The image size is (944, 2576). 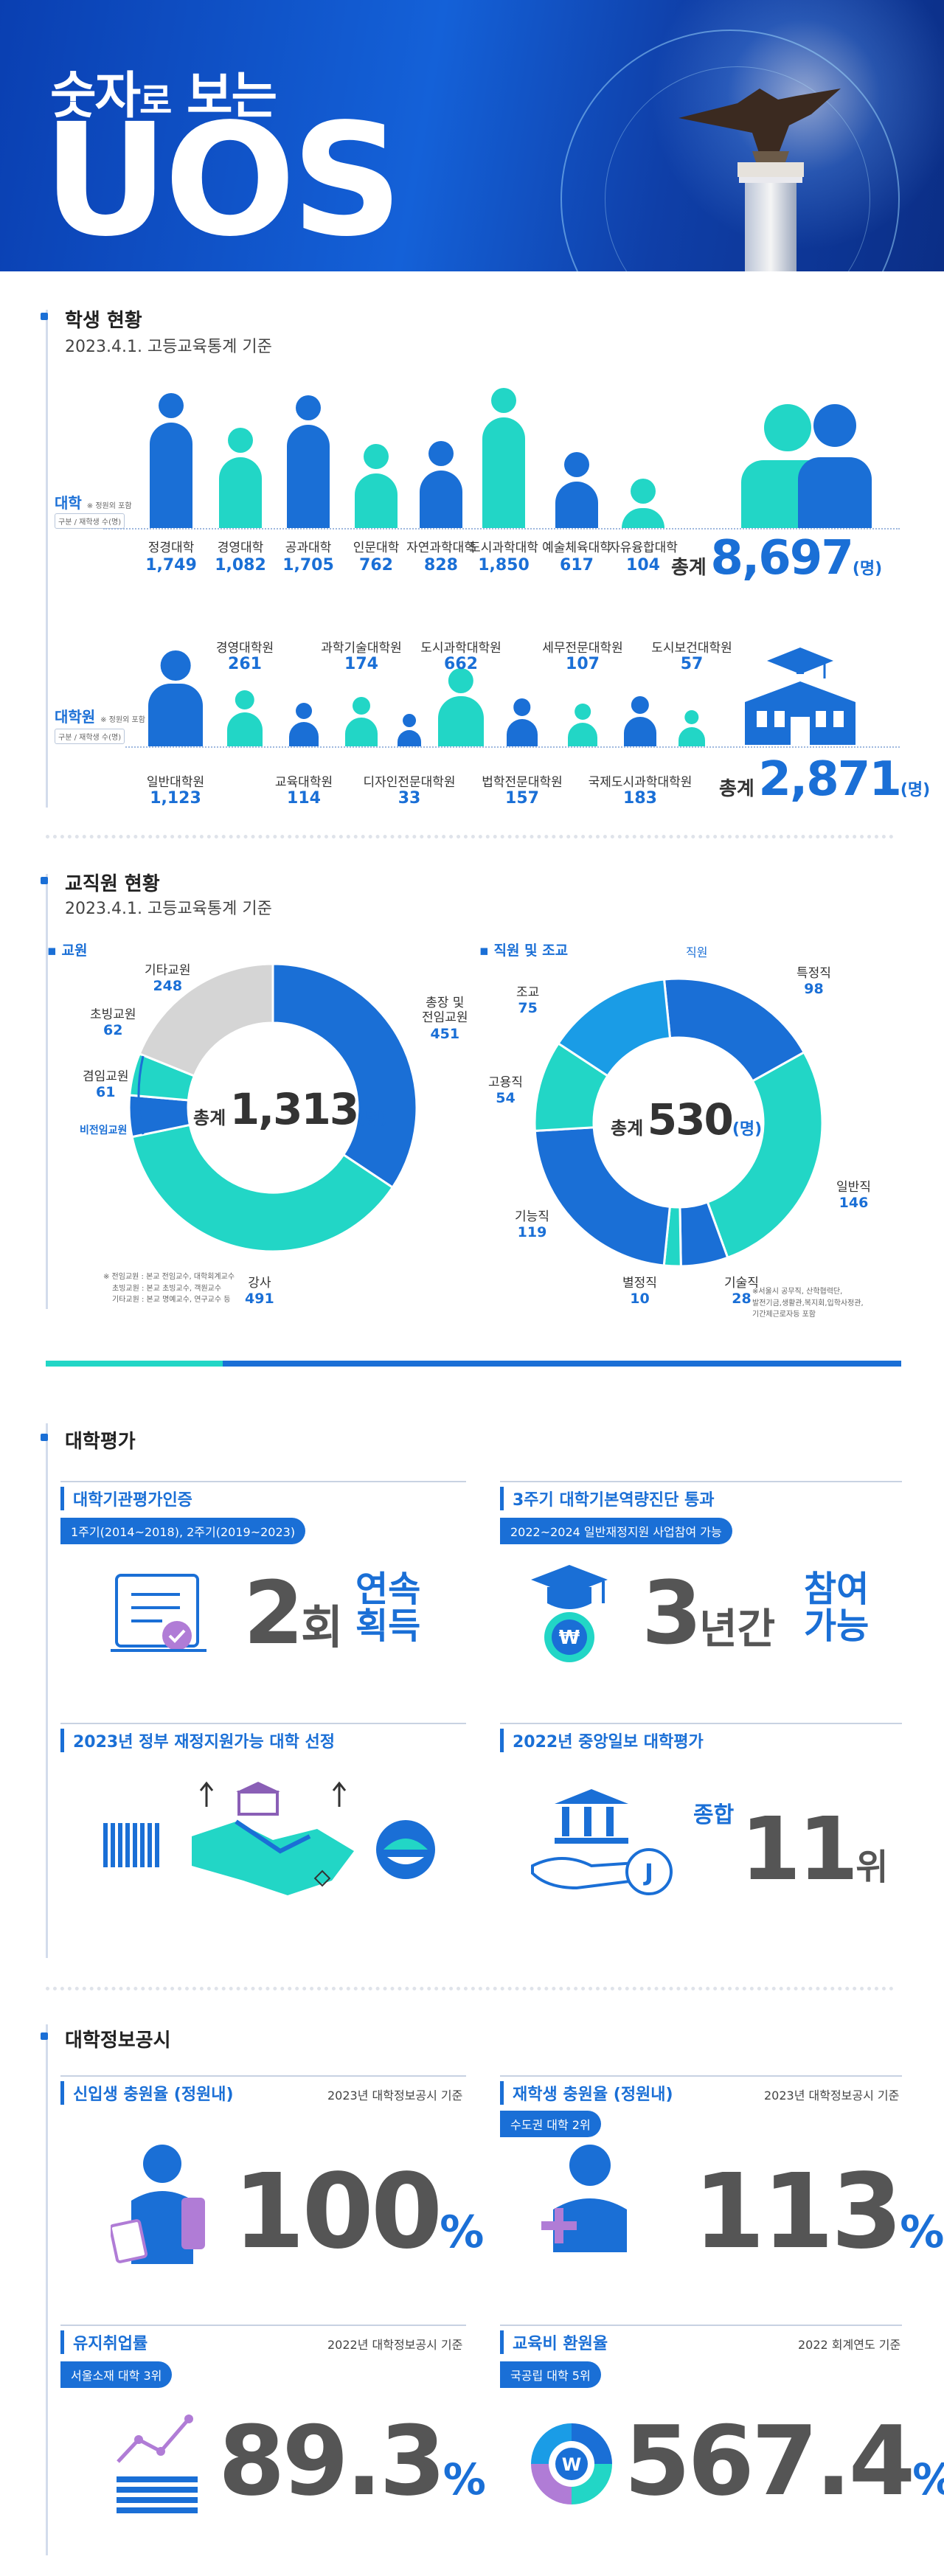 What do you see at coordinates (441, 565) in the screenshot?
I see `undergrad-value-4: 828` at bounding box center [441, 565].